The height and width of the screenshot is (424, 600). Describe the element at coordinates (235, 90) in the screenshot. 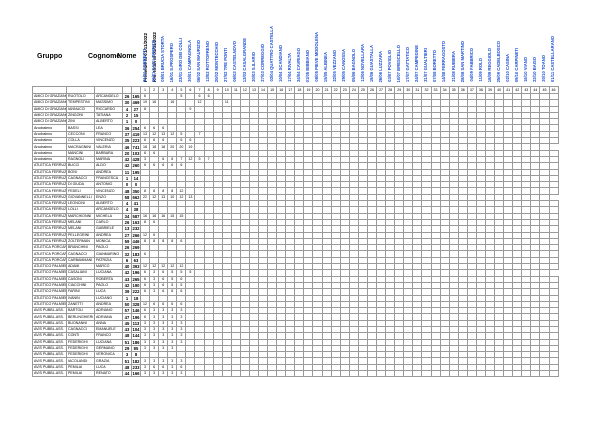

I see `race-number: 11` at that location.